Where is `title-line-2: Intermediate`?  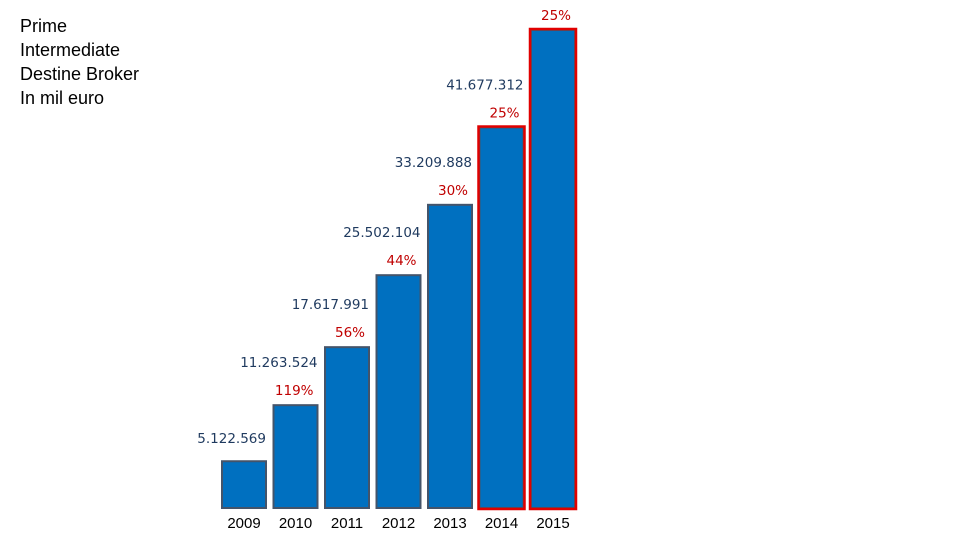 title-line-2: Intermediate is located at coordinates (70, 50).